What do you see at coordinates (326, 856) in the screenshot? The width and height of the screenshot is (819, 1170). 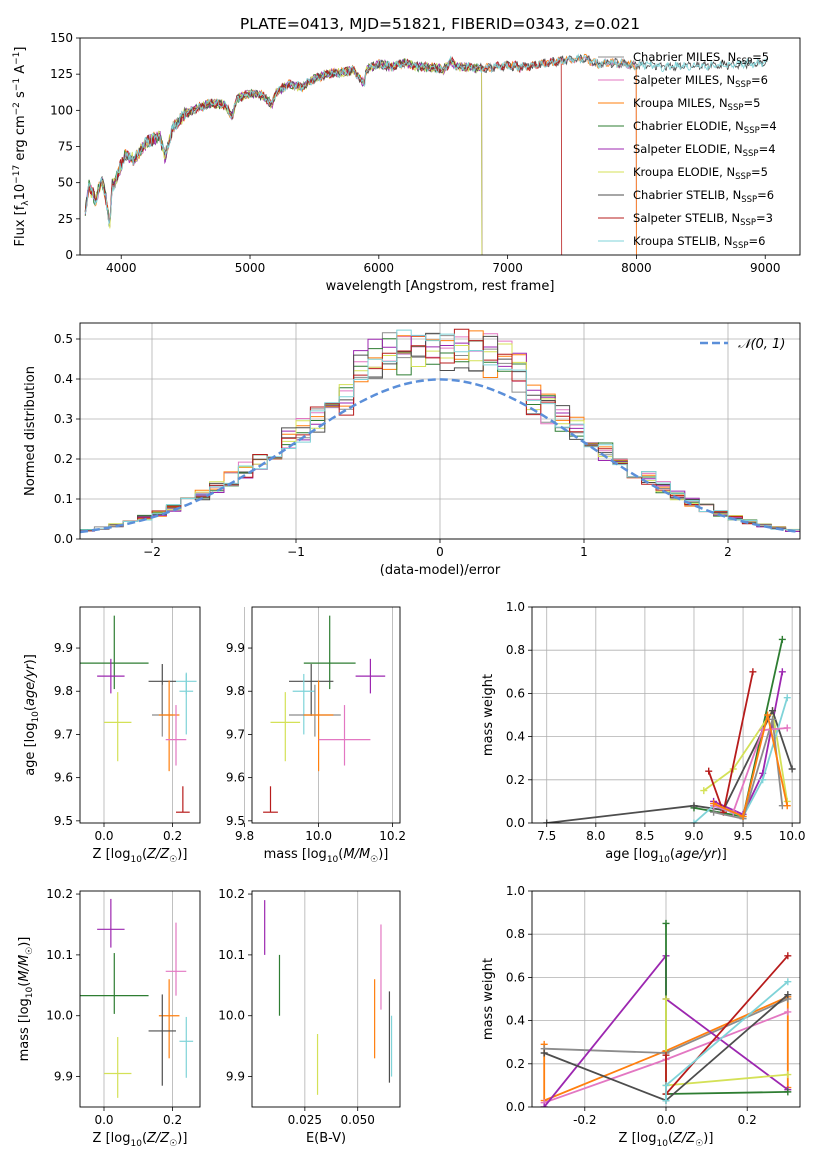 I see `x-axis-label: mass [log10(M/M☉)]` at bounding box center [326, 856].